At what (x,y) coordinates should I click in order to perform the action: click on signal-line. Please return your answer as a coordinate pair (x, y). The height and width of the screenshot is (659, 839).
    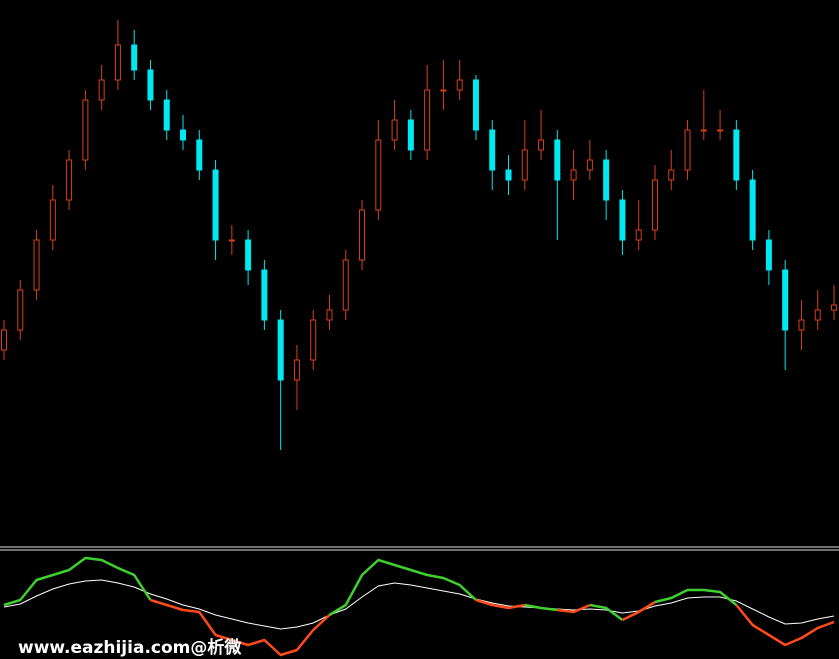
    Looking at the image, I should click on (419, 604).